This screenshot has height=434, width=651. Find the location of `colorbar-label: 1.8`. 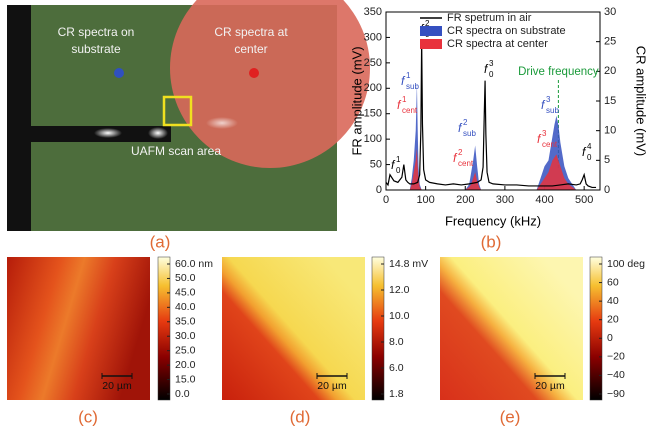

colorbar-label: 1.8 is located at coordinates (396, 394).